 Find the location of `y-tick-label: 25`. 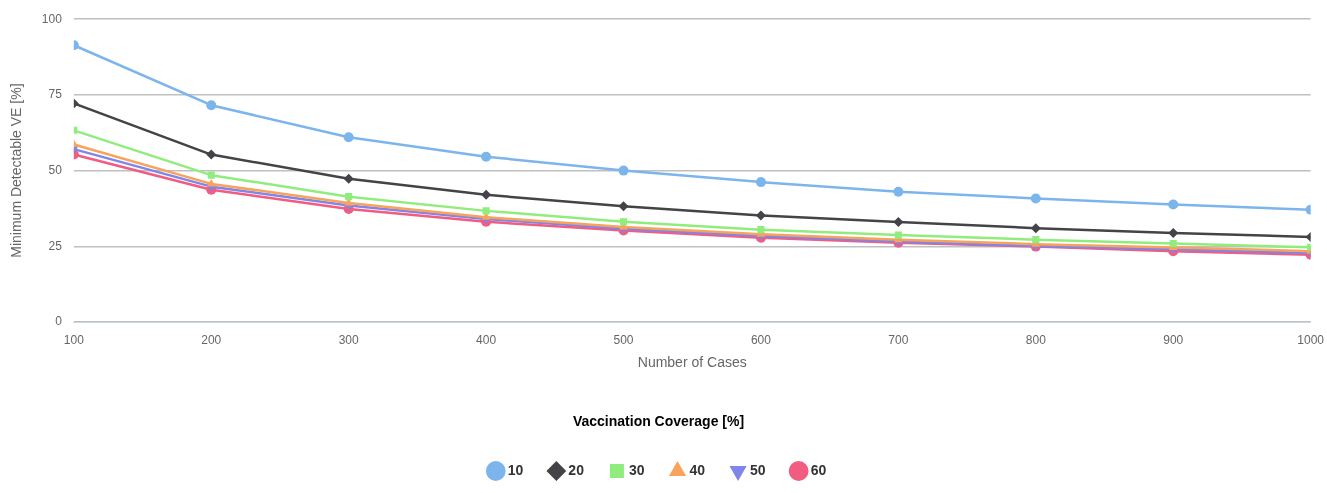

y-tick-label: 25 is located at coordinates (55, 245).